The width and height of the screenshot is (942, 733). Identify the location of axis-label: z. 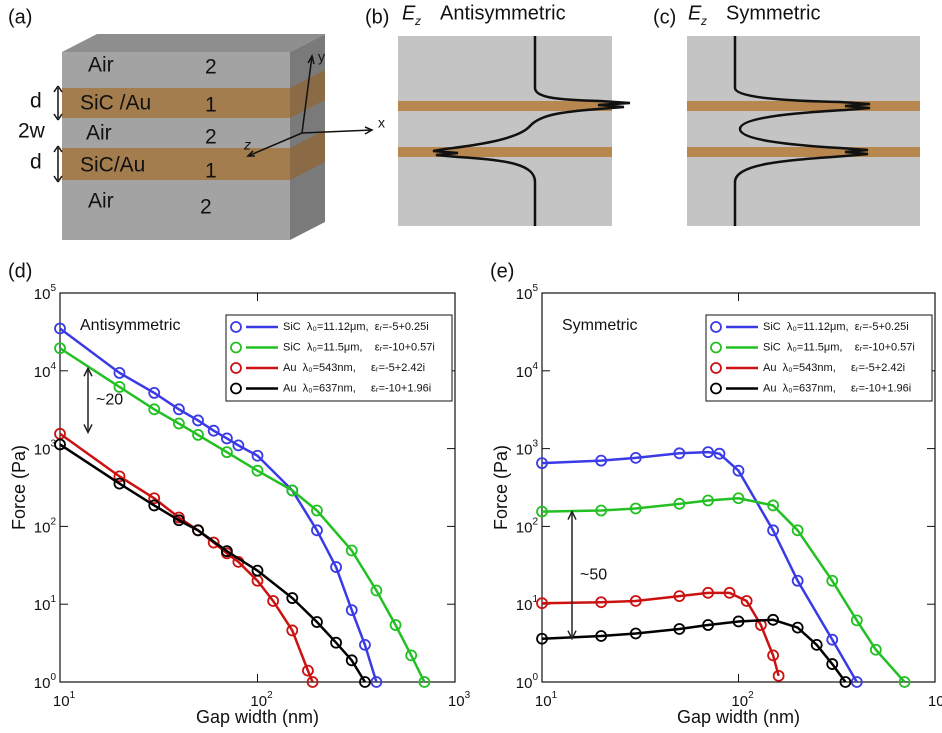
(247, 145).